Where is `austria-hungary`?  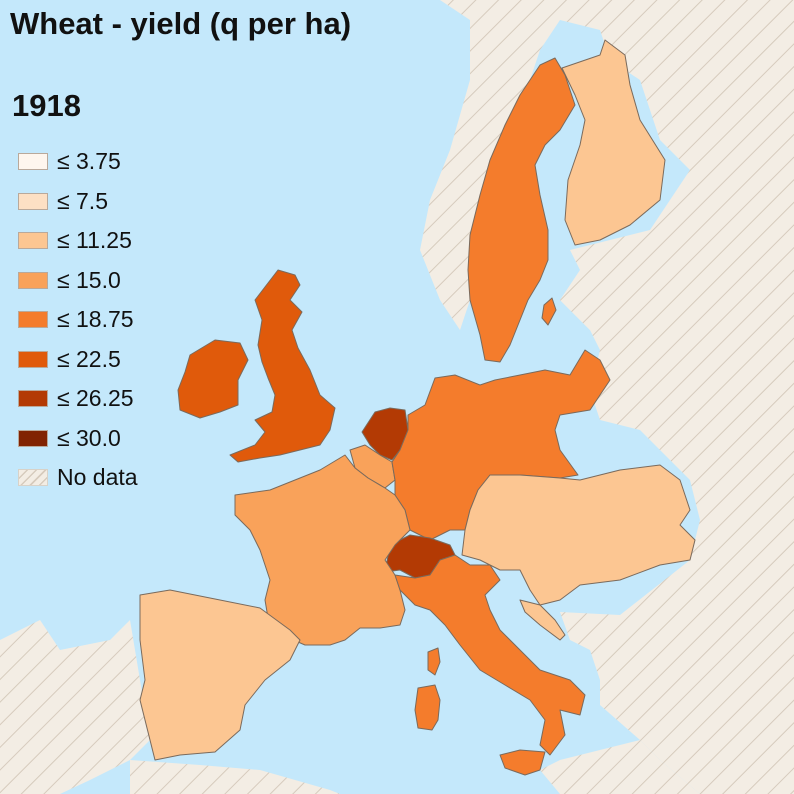
austria-hungary is located at coordinates (578, 535).